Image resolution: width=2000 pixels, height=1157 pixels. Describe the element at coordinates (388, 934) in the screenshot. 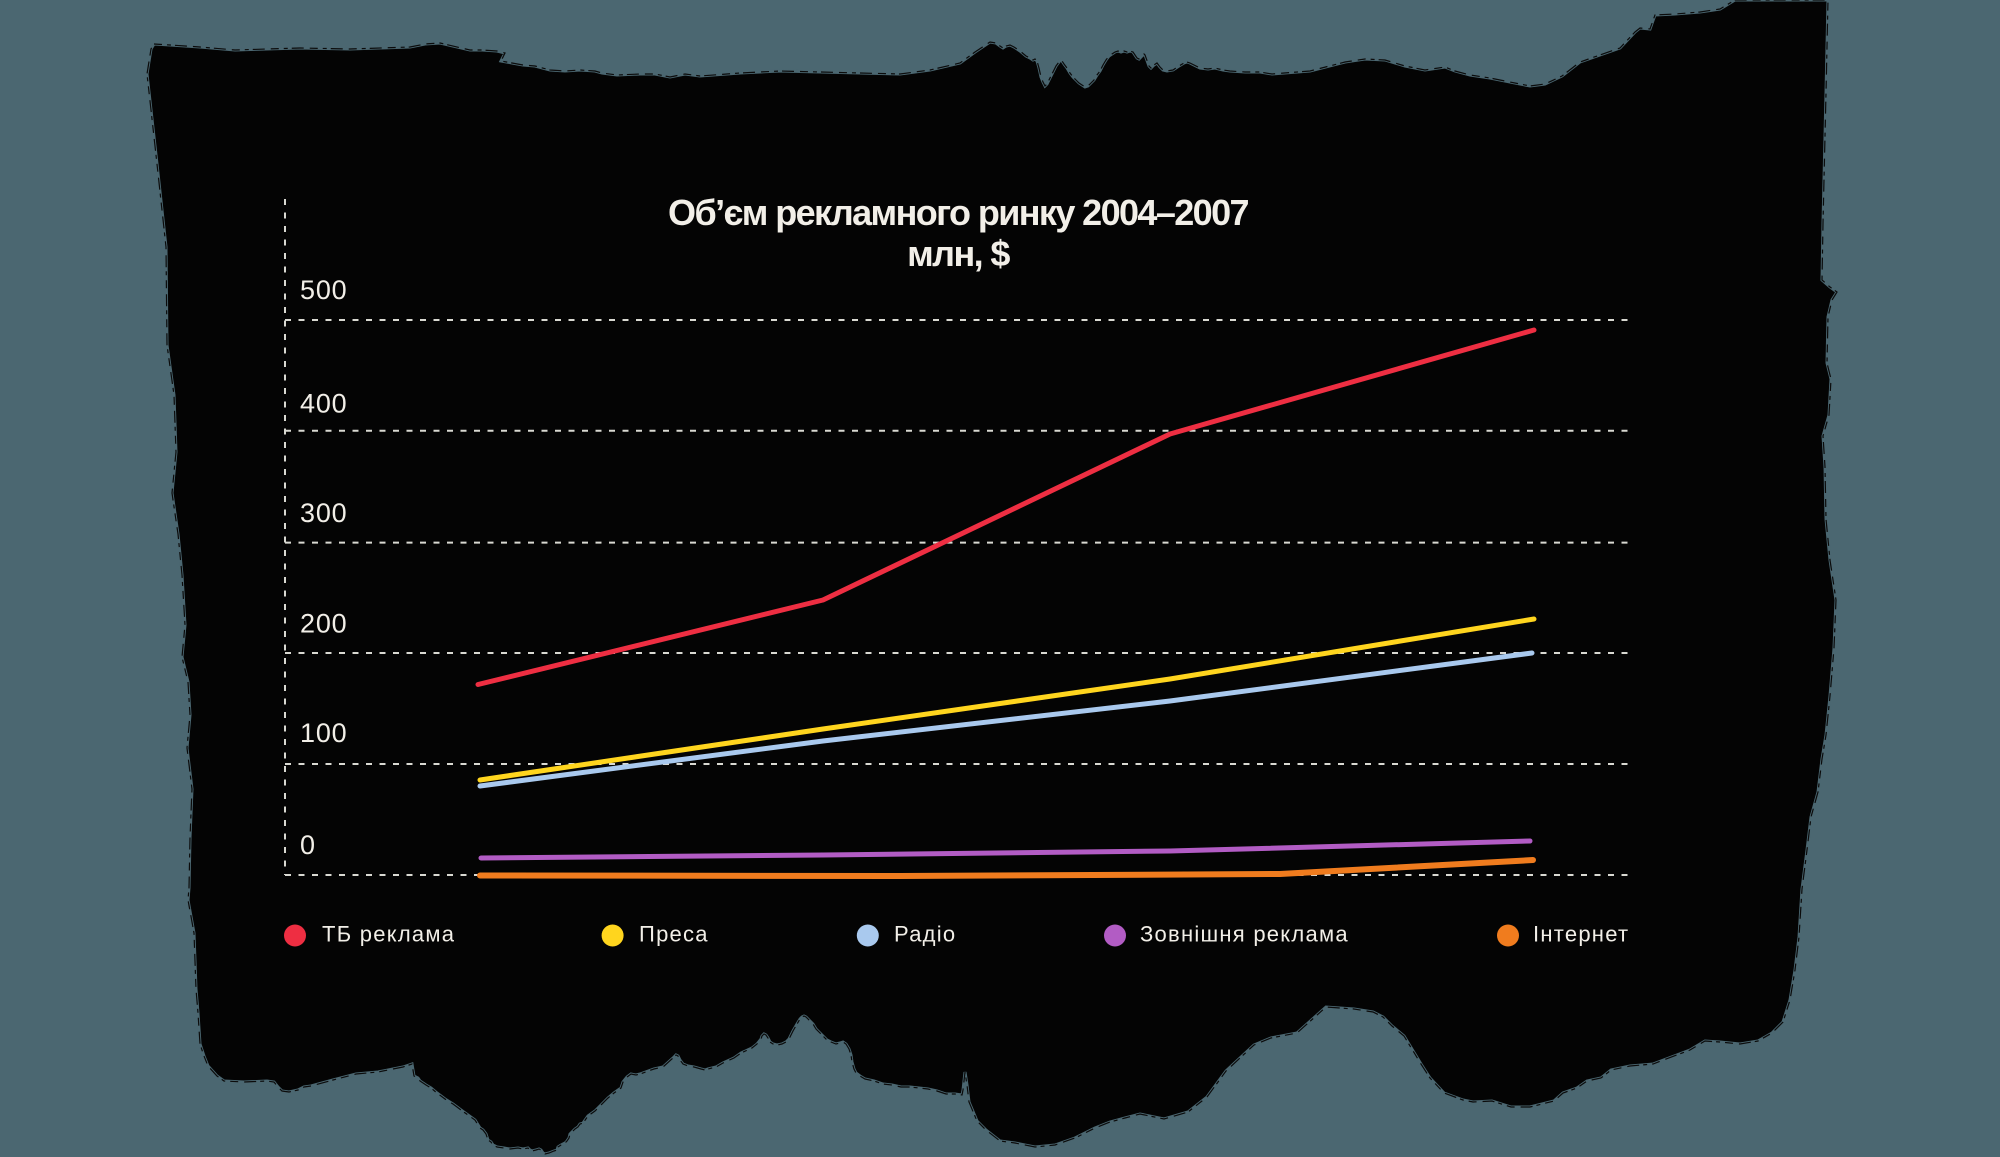

I see `svg-text: ТБ реклама` at that location.